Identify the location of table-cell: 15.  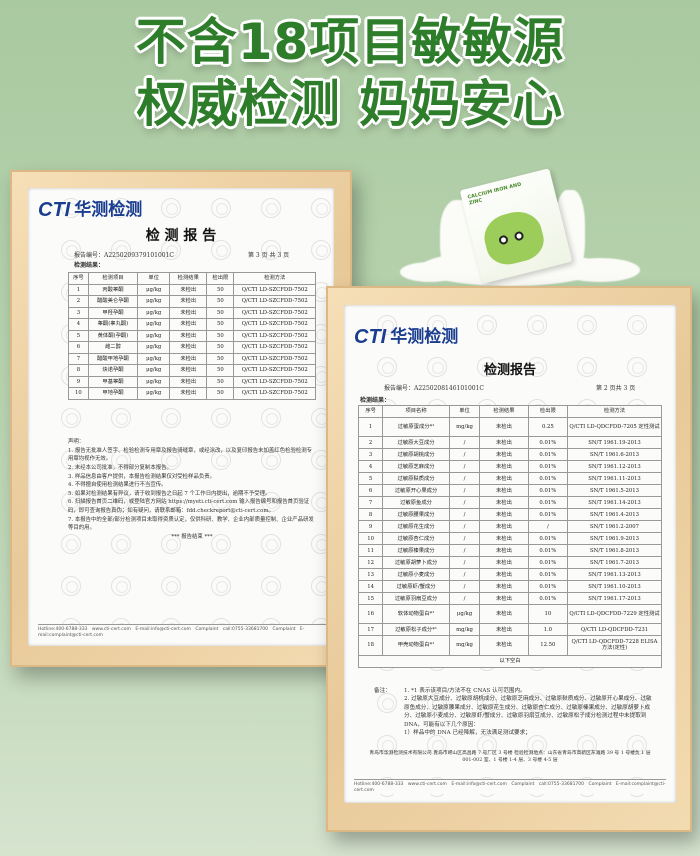
(370, 599).